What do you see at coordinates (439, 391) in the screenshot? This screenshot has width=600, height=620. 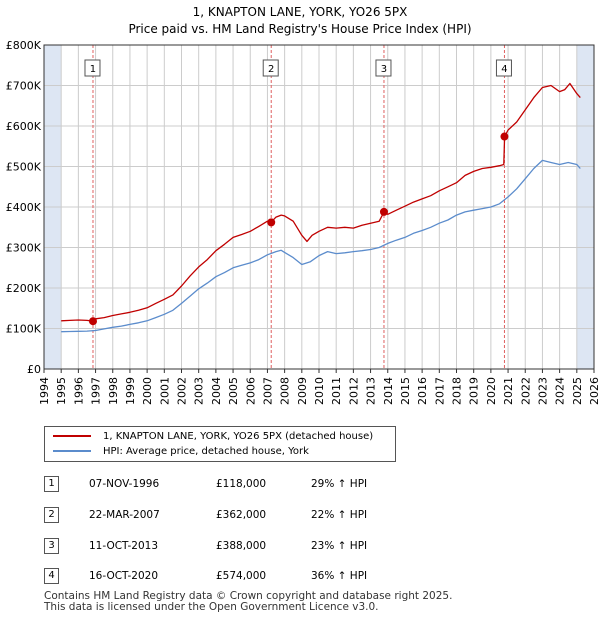 I see `x-tick-label: 2017` at bounding box center [439, 391].